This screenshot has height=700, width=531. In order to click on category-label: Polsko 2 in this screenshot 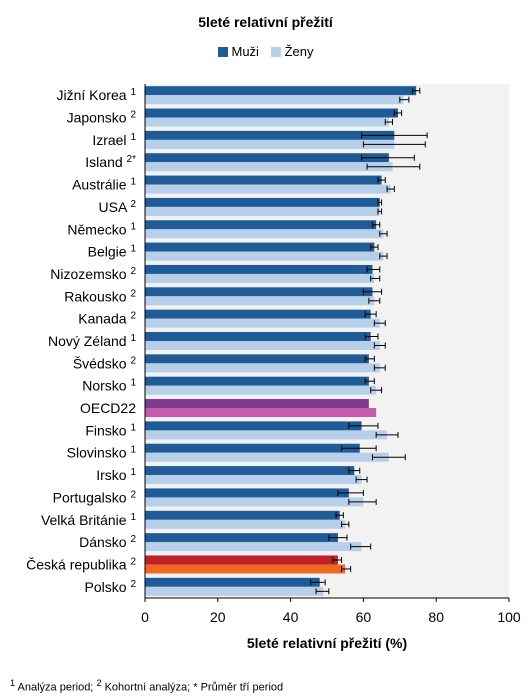, I will do `click(111, 587)`.